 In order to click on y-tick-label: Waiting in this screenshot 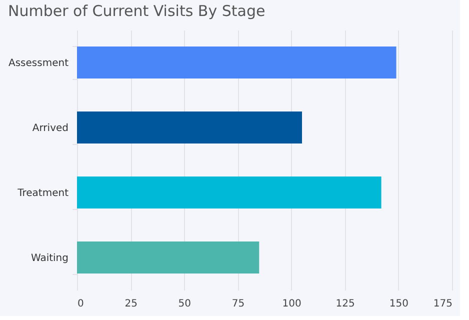, I will do `click(49, 258)`.